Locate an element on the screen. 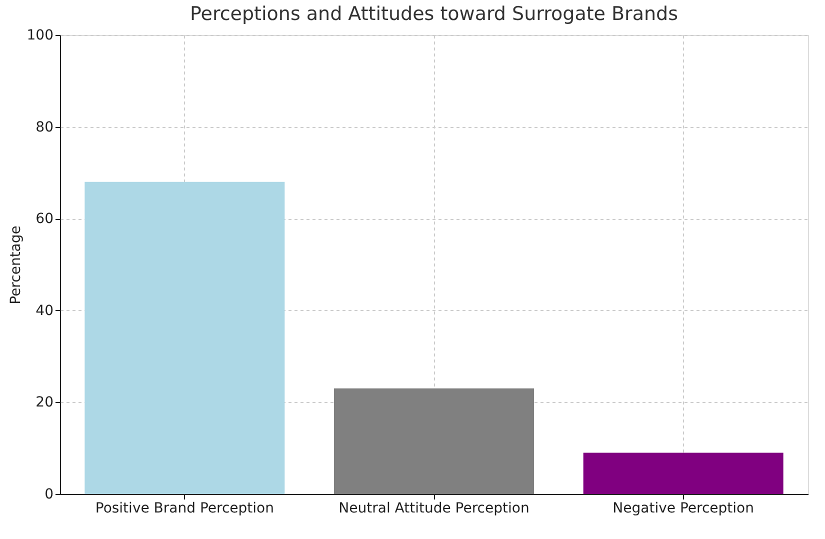 The width and height of the screenshot is (825, 539). y-tick-label: 80 is located at coordinates (45, 127).